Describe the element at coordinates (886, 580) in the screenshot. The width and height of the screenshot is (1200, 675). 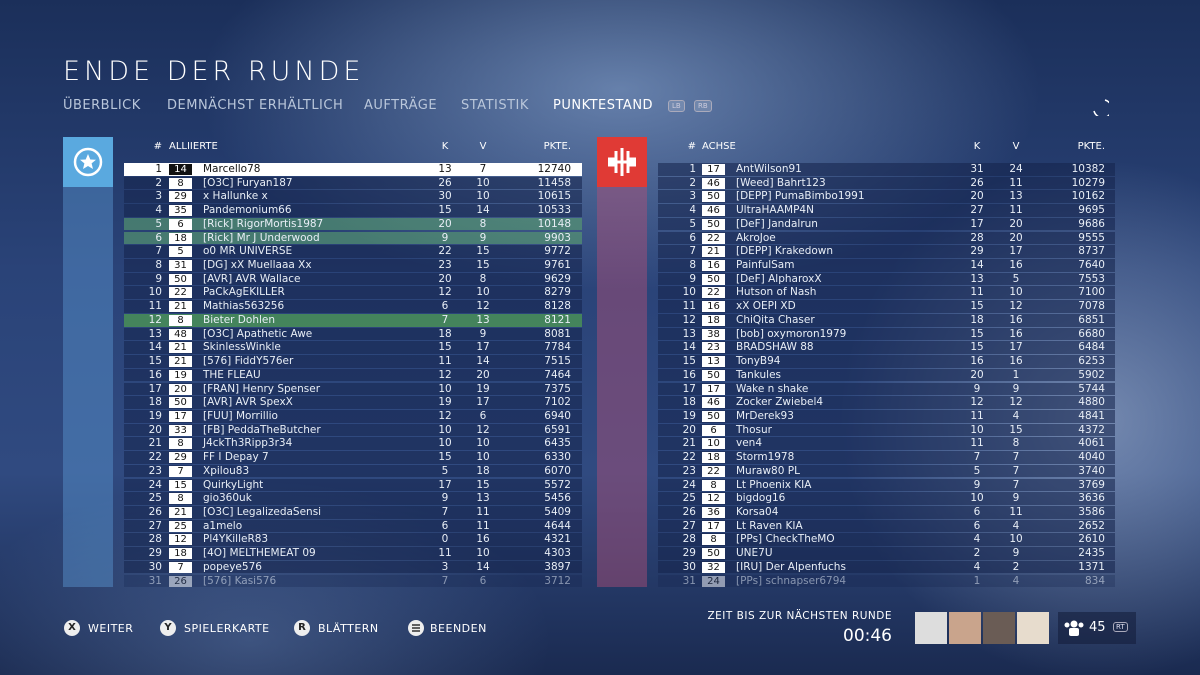
I see `player-row: 31 24 [PPs] schnapser6794 1 4 834` at that location.